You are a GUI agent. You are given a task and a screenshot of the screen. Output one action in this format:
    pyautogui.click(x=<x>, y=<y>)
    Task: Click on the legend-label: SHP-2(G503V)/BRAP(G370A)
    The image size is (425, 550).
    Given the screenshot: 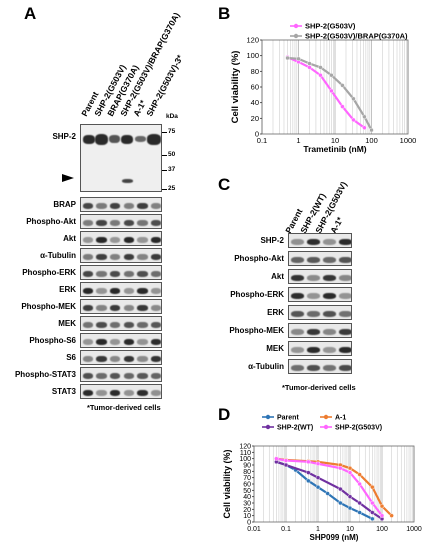 What is the action you would take?
    pyautogui.click(x=356, y=36)
    